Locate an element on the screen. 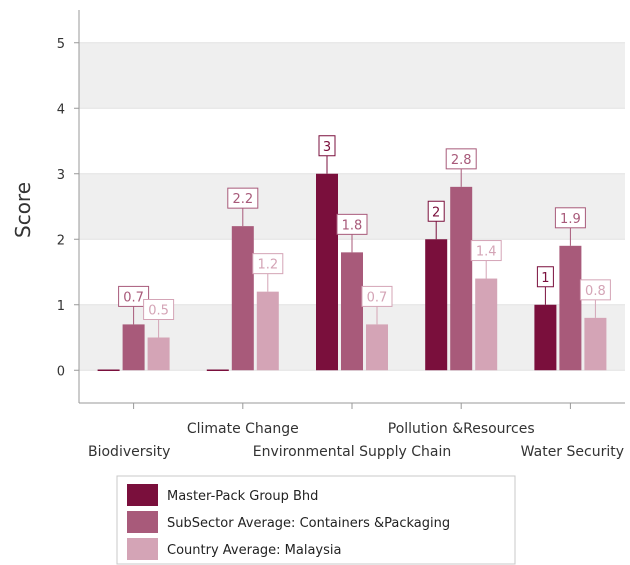 This screenshot has width=630, height=565. data-label: 2.2 is located at coordinates (242, 199).